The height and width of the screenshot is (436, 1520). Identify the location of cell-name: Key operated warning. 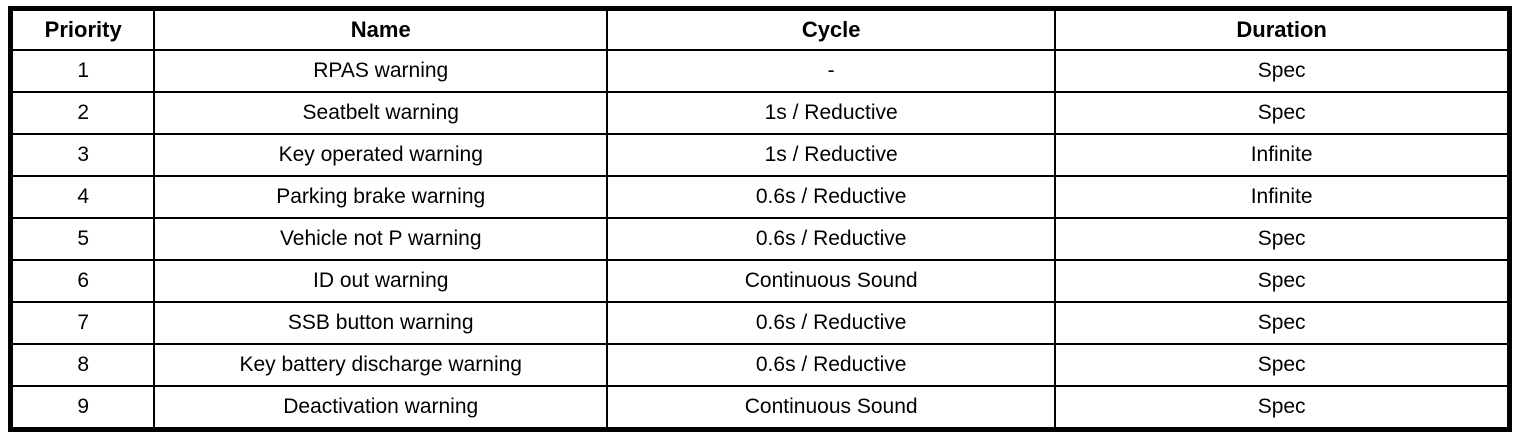
(381, 155).